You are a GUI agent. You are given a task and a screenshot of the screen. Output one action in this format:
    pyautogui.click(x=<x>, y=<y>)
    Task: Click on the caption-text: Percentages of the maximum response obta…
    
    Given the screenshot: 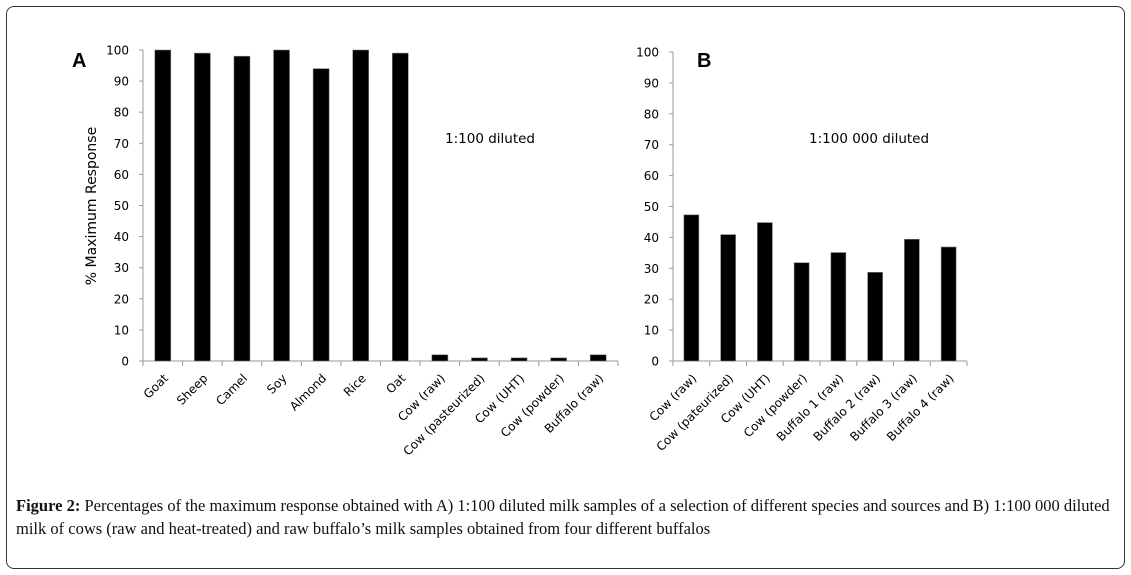 What is the action you would take?
    pyautogui.click(x=563, y=517)
    